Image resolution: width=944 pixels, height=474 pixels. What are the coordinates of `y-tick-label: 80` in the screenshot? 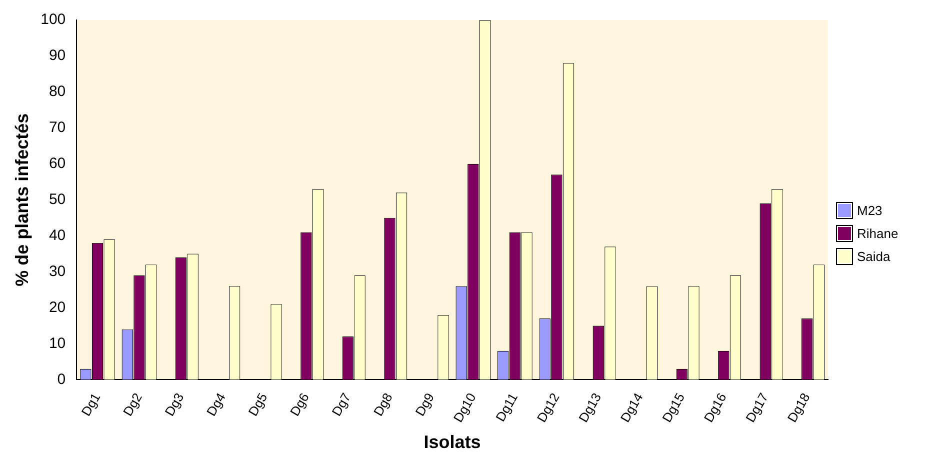 It's located at (57, 91).